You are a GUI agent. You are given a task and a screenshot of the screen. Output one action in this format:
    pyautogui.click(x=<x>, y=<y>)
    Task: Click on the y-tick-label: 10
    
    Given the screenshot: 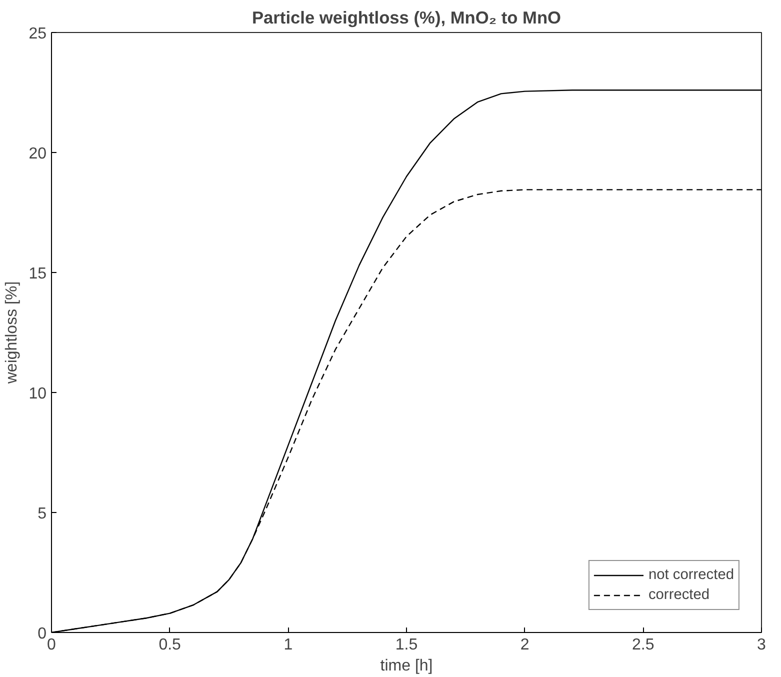 What is the action you would take?
    pyautogui.click(x=37, y=394)
    